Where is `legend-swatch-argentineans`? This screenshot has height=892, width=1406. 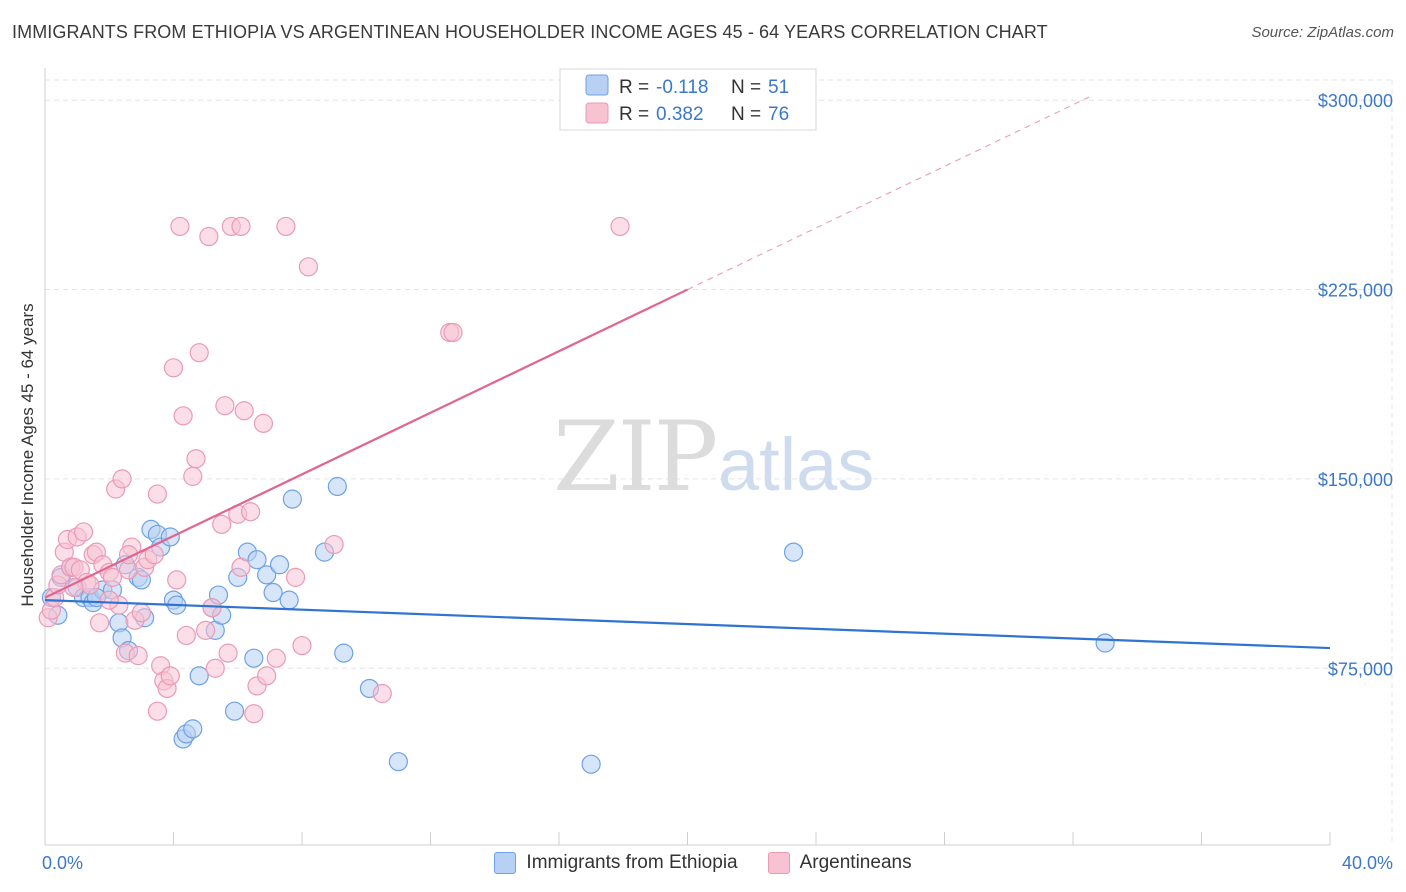
legend-swatch-argentineans is located at coordinates (597, 113).